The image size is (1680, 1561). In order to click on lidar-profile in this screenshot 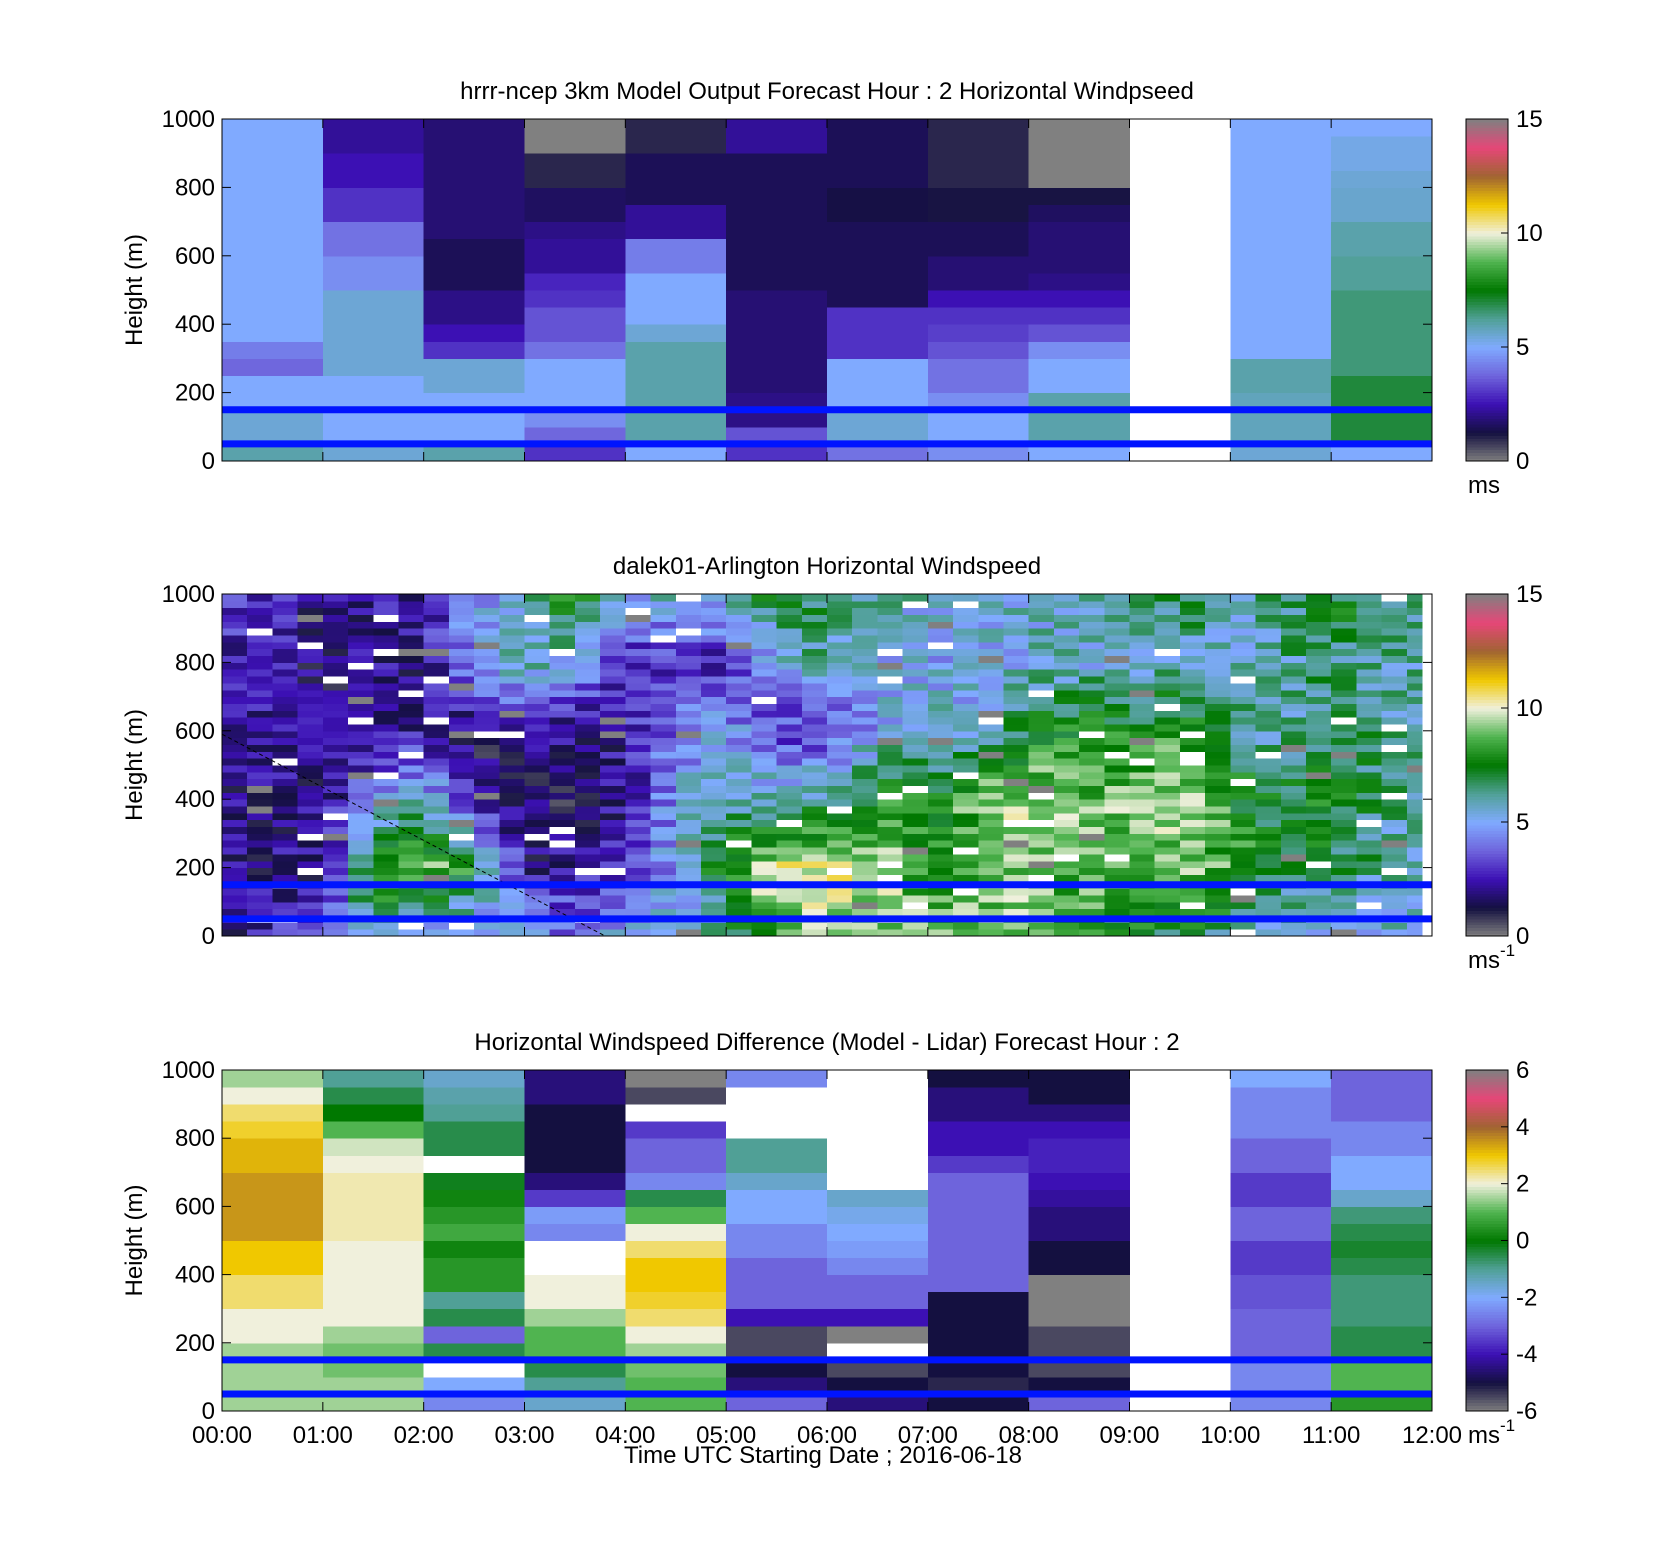, I will do `click(940, 765)`.